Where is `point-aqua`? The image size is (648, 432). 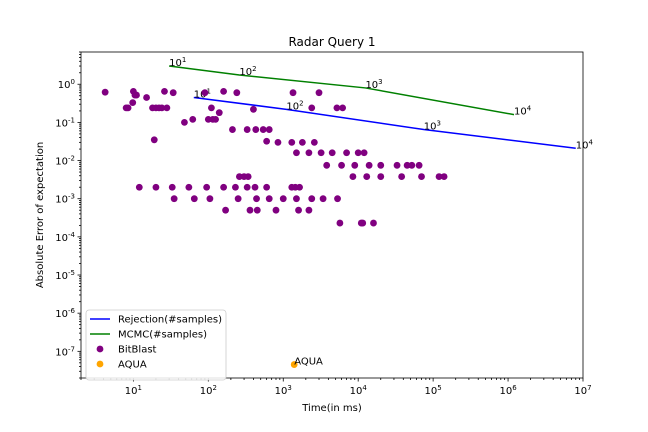
point-aqua is located at coordinates (294, 364).